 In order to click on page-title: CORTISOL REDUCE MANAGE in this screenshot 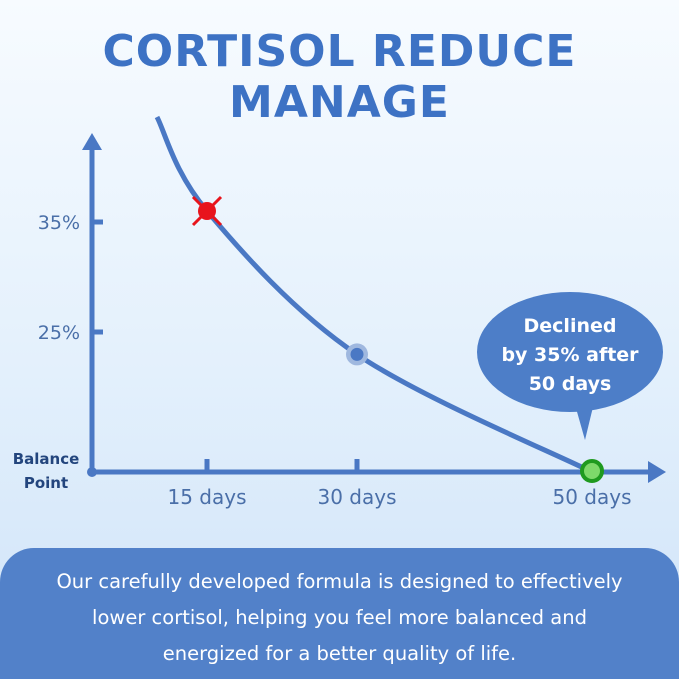, I will do `click(339, 77)`.